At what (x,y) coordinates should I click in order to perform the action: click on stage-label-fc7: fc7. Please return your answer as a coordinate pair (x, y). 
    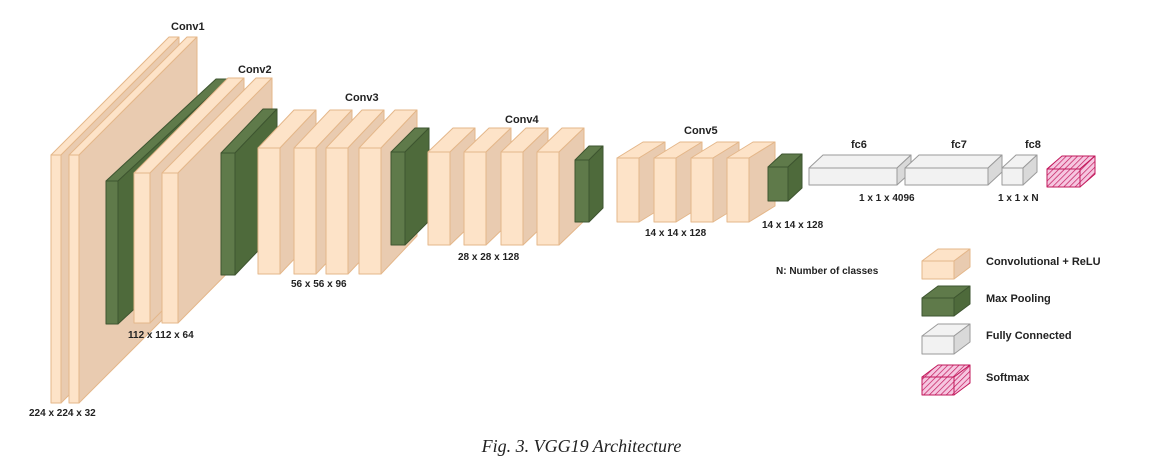
    Looking at the image, I should click on (959, 145).